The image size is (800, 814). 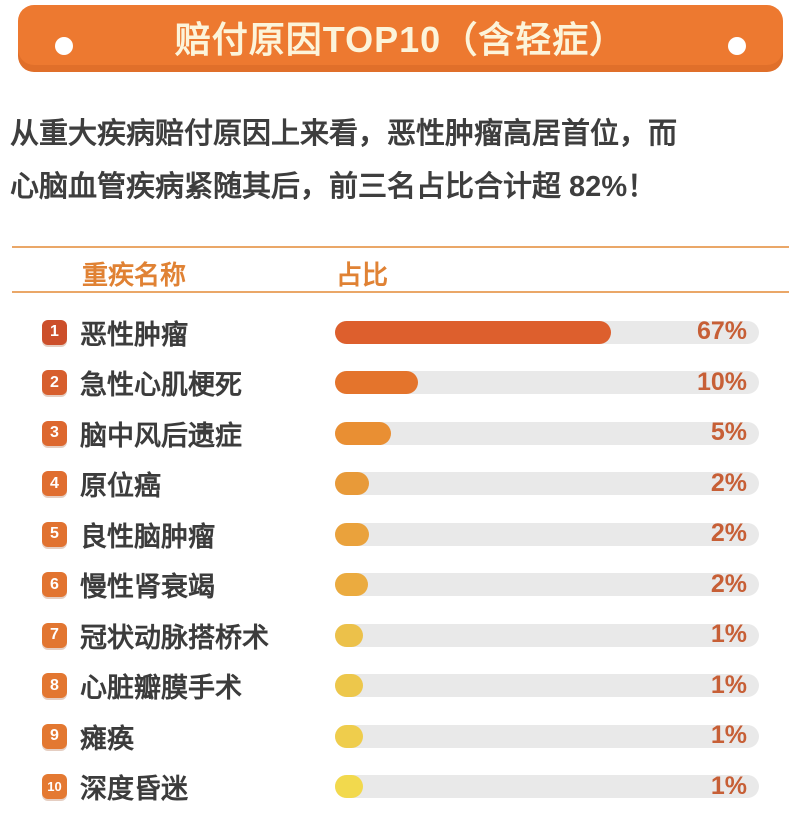 I want to click on rank-badge: 5, so click(x=54, y=534).